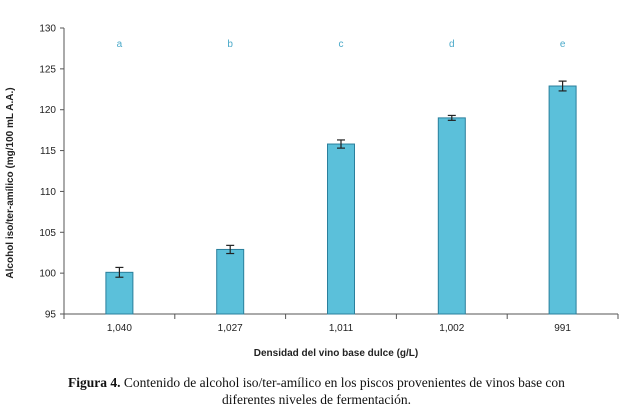 This screenshot has width=633, height=420. Describe the element at coordinates (230, 44) in the screenshot. I see `significance-letter: b` at that location.